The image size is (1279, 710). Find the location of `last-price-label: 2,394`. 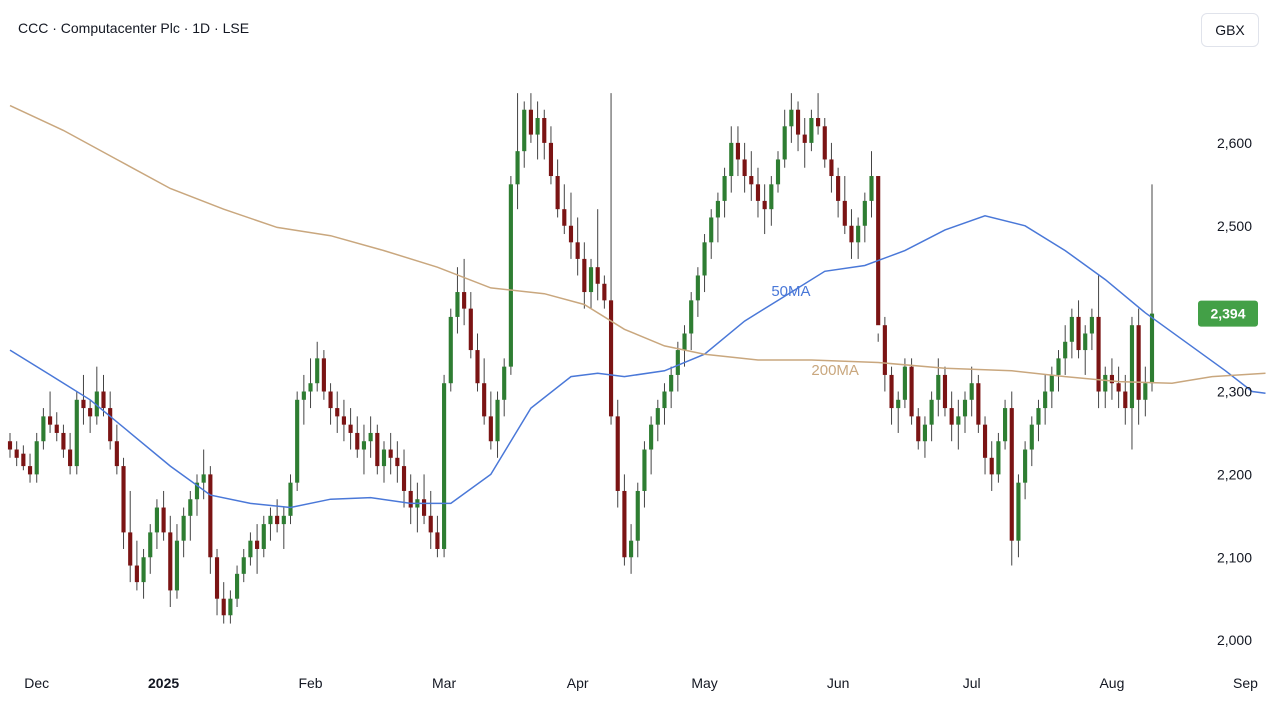

last-price-label: 2,394 is located at coordinates (1227, 314).